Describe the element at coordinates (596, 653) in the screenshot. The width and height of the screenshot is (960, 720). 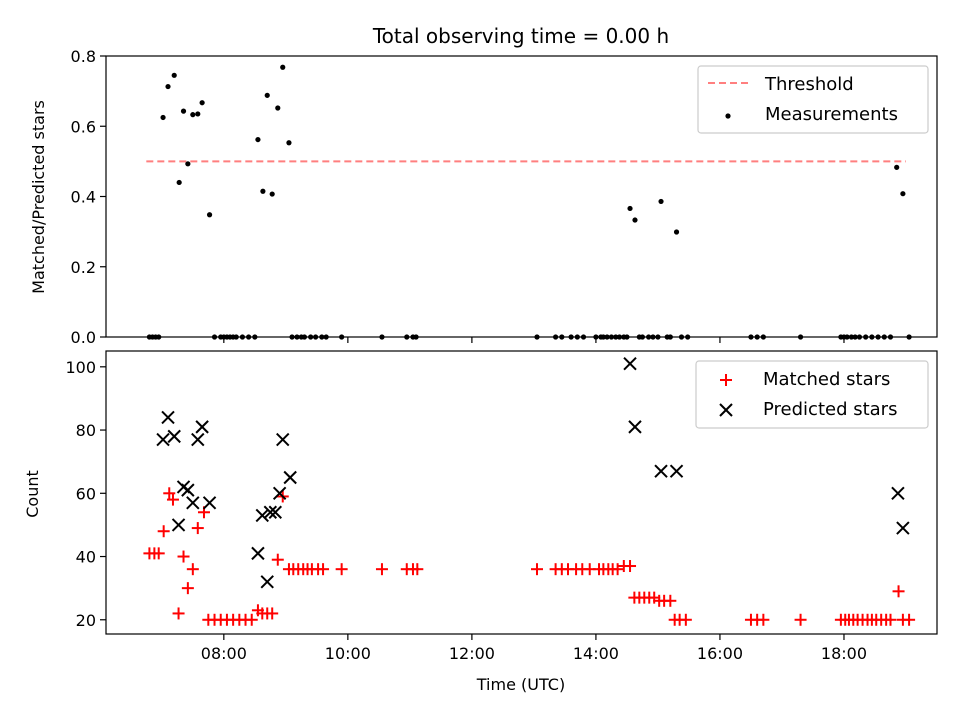
I see `x-tick-label: 14:00` at that location.